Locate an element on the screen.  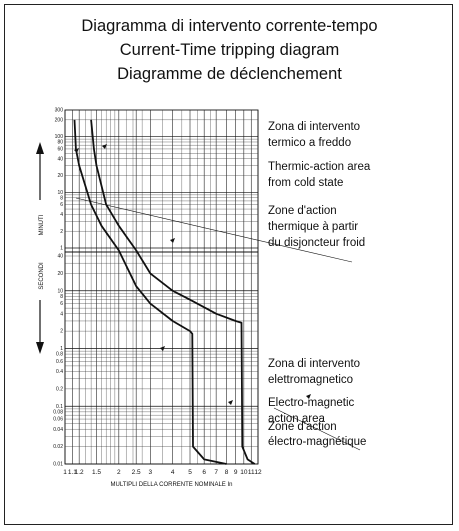
title-italian: Diagramma di intervento corrente-tempo is located at coordinates (229, 26).